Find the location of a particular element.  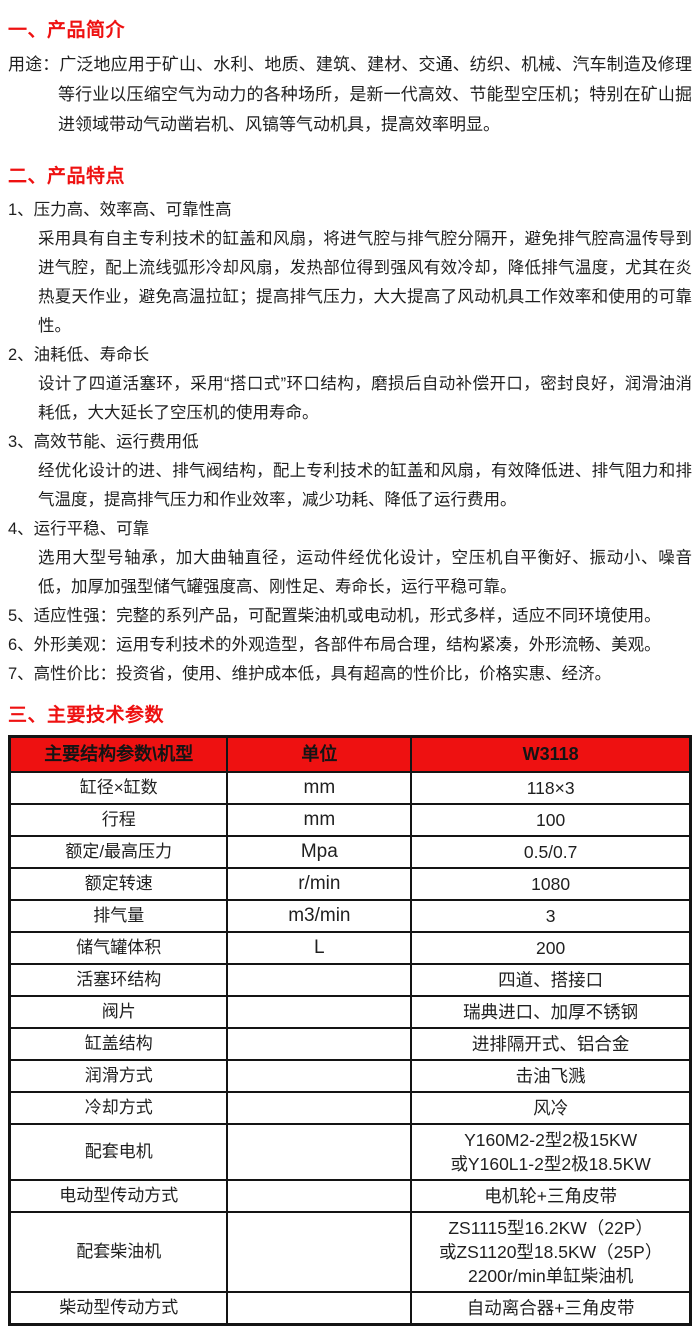

spec-header-model: W3118 is located at coordinates (551, 754).